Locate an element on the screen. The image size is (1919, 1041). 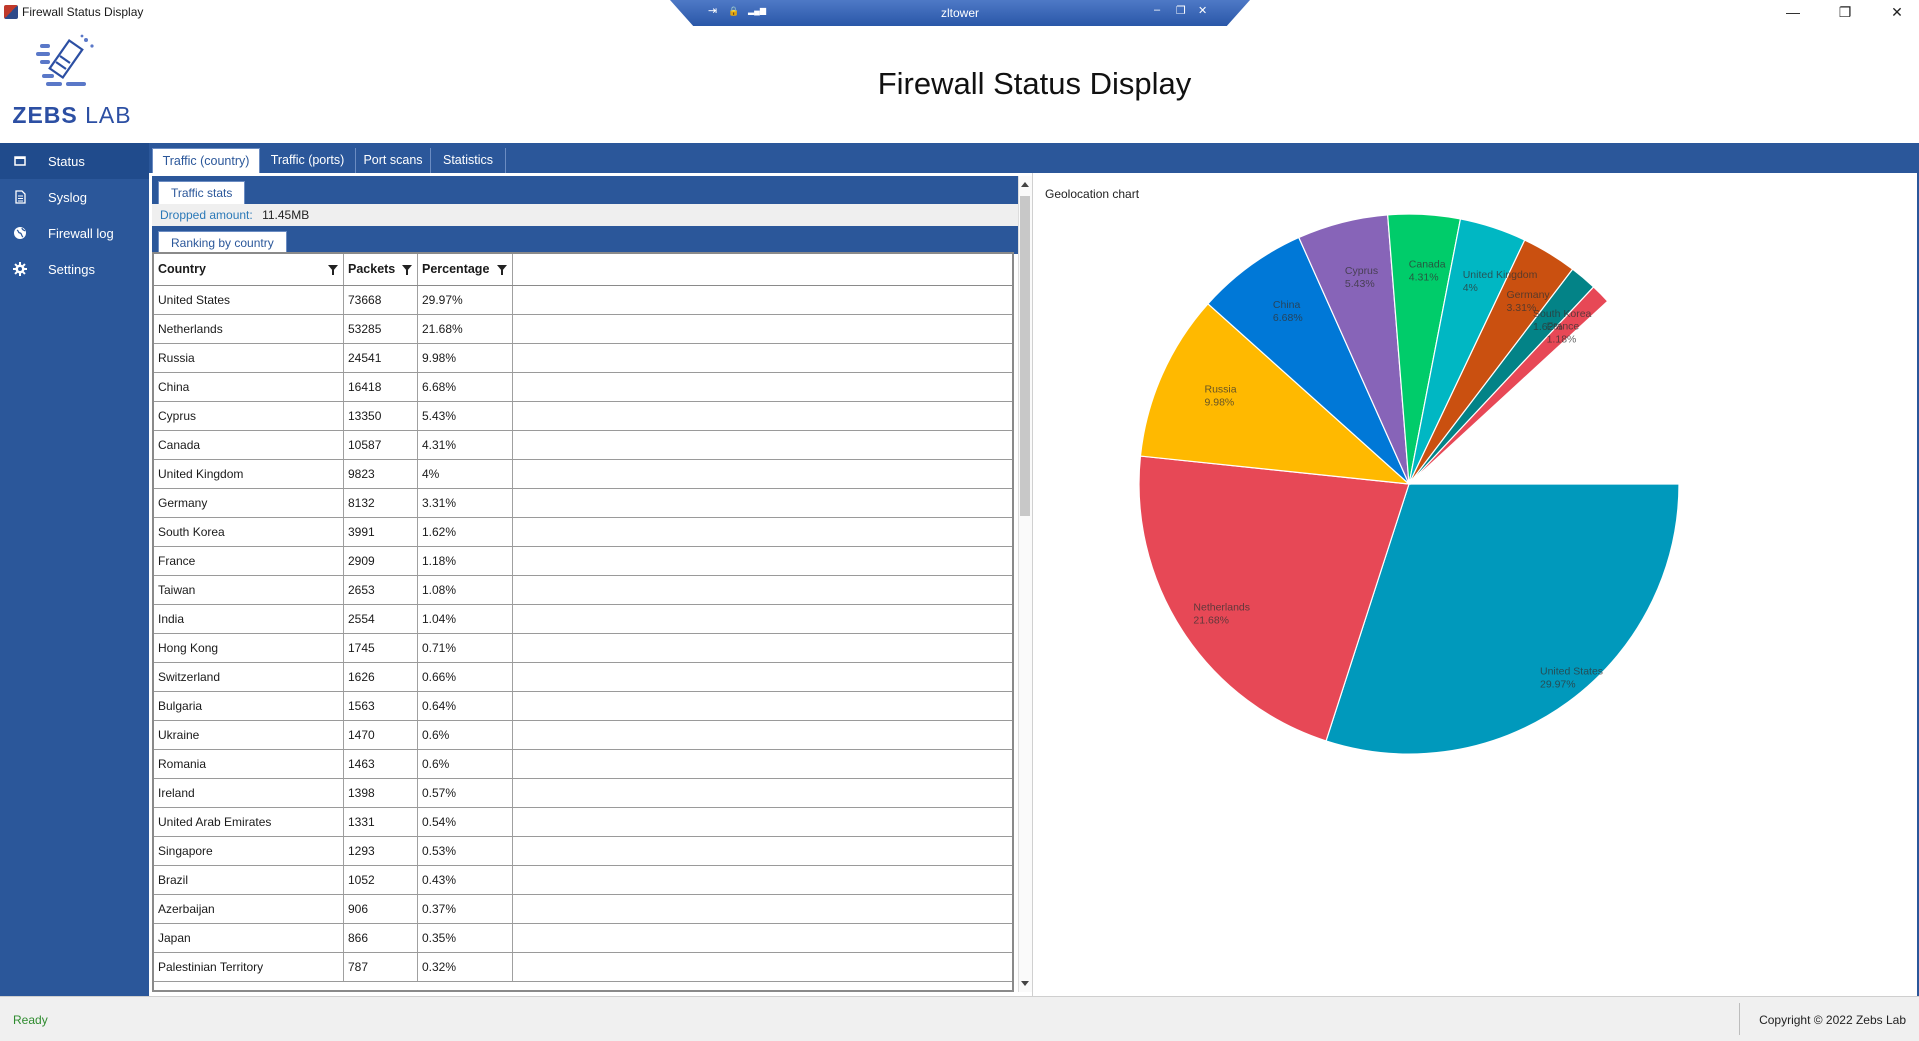
table-row: Netherlands 53285 21.68% is located at coordinates (583, 329).